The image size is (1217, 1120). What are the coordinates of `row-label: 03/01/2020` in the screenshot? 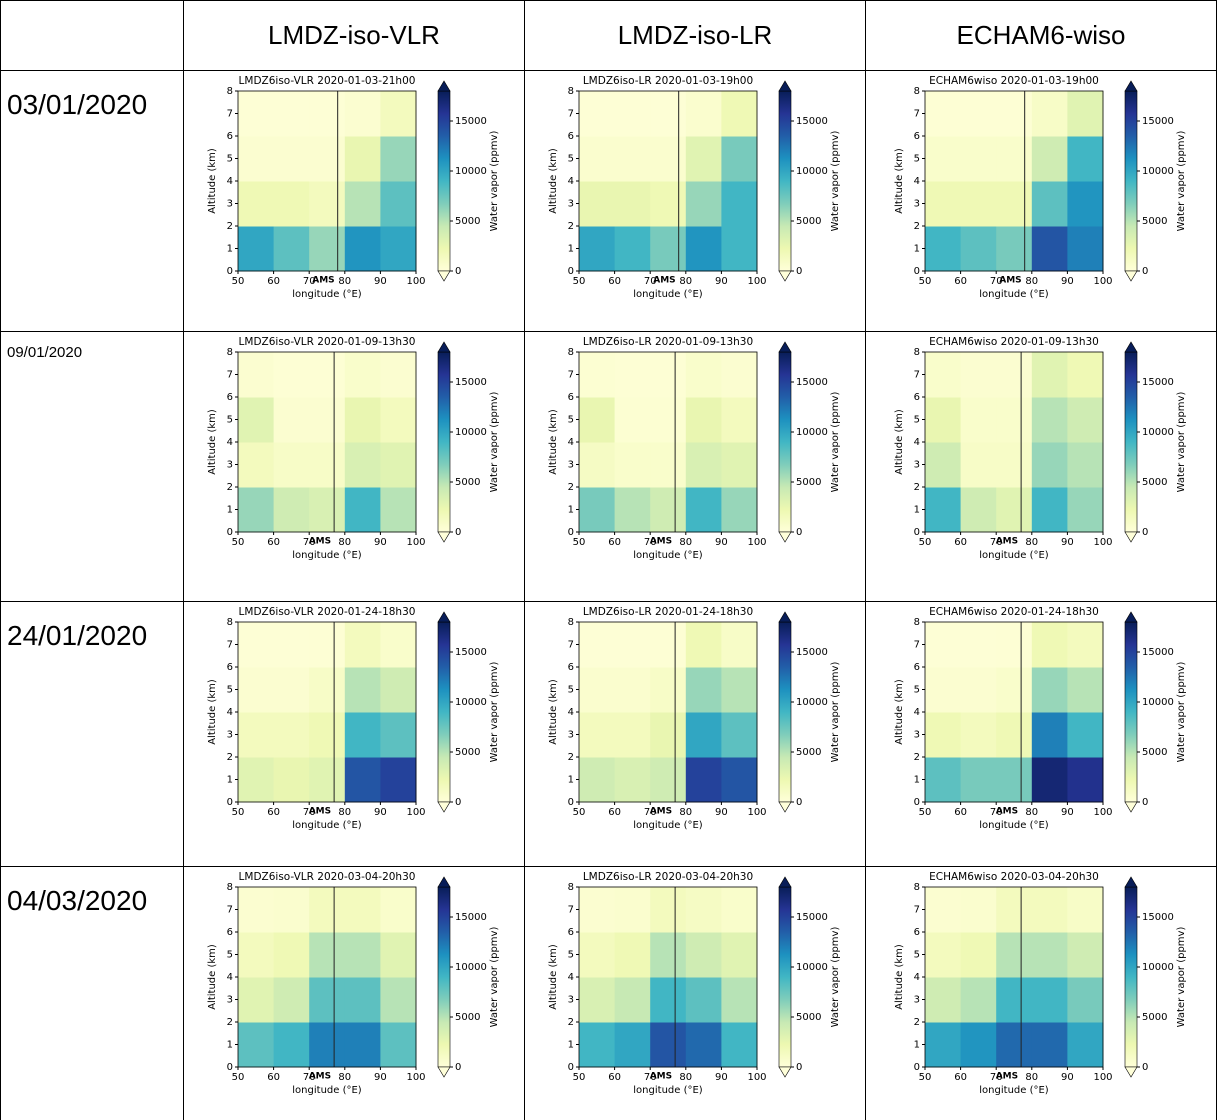 It's located at (92, 201).